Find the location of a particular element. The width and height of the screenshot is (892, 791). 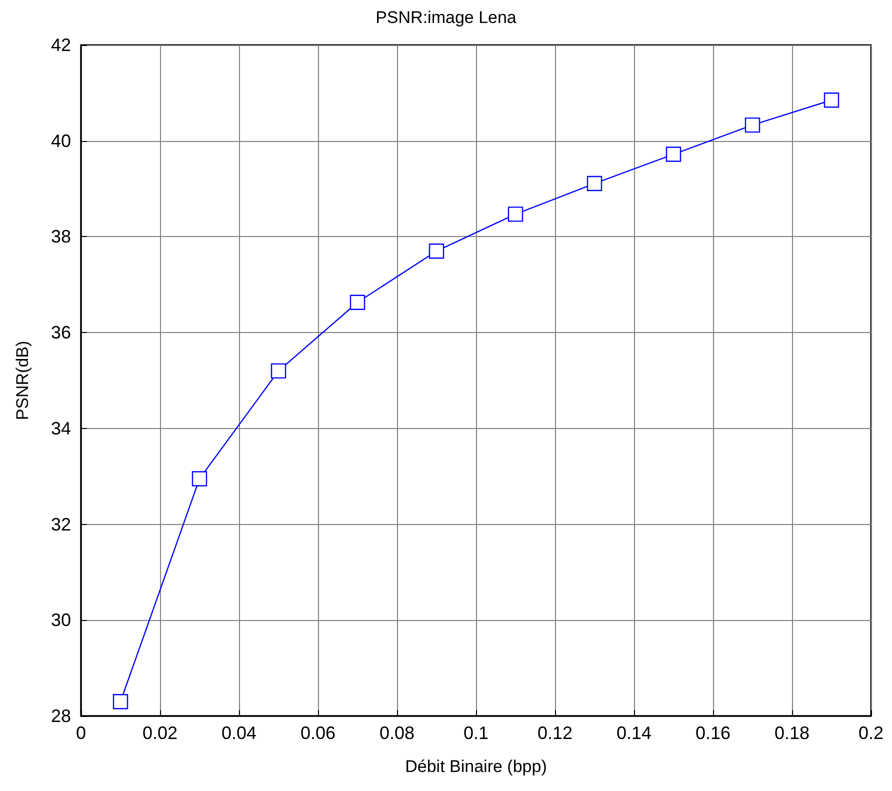

y-tick-label: 38 is located at coordinates (60, 236).